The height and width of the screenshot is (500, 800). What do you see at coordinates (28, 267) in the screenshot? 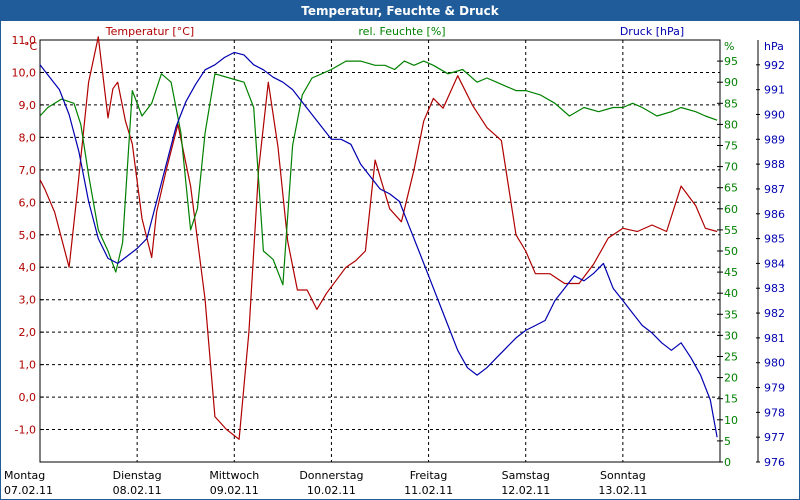
I see `temperature-tick-label: 4,0` at bounding box center [28, 267].